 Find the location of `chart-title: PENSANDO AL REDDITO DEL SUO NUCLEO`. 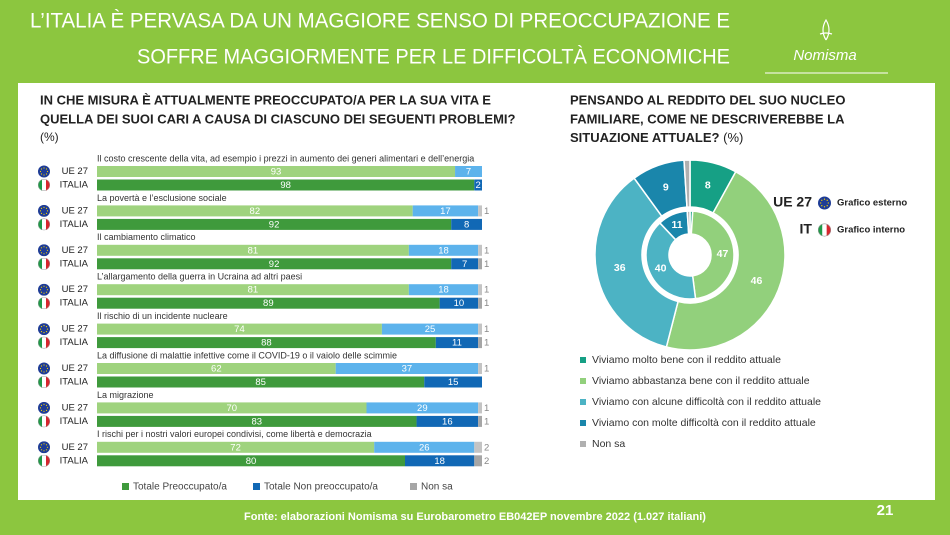

chart-title: PENSANDO AL REDDITO DEL SUO NUCLEO is located at coordinates (707, 99).